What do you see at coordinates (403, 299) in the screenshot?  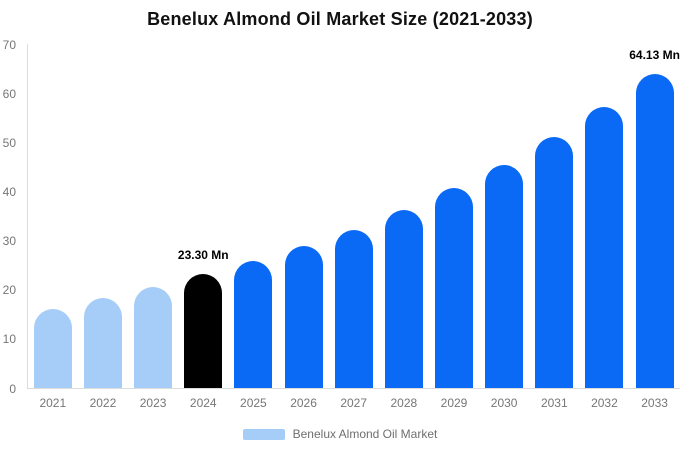 I see `bar-2028` at bounding box center [403, 299].